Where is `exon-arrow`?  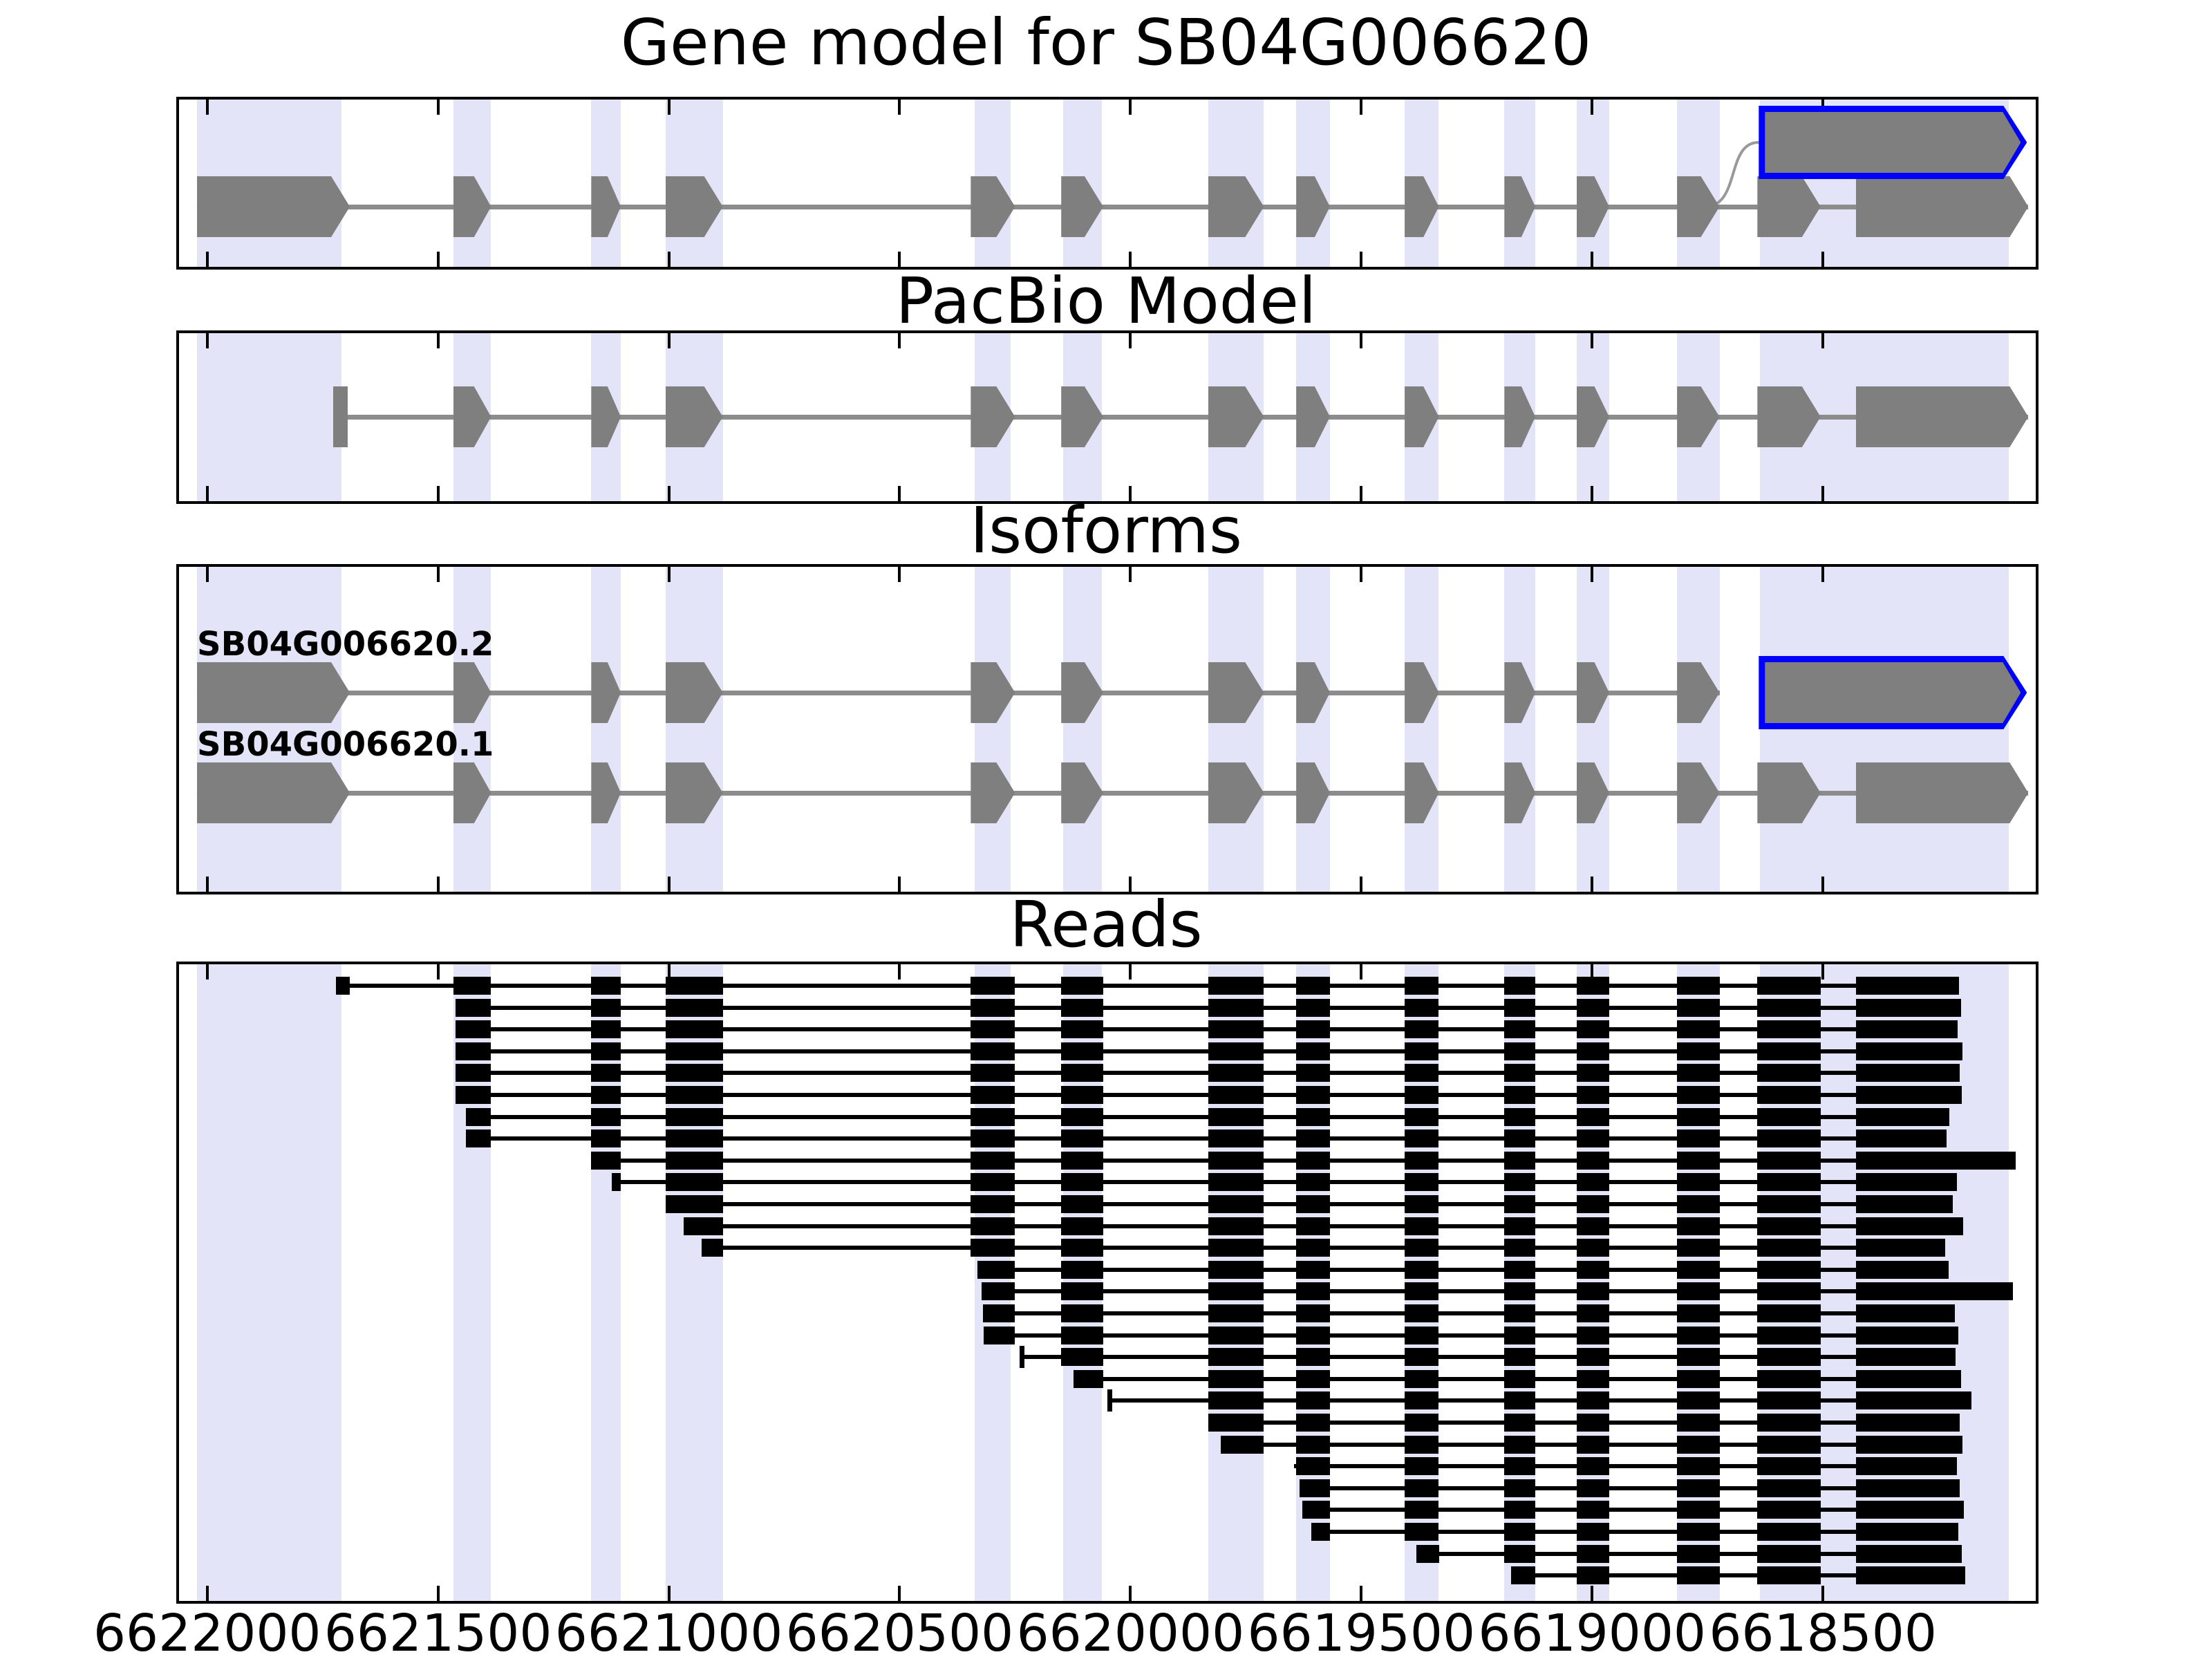
exon-arrow is located at coordinates (1943, 417).